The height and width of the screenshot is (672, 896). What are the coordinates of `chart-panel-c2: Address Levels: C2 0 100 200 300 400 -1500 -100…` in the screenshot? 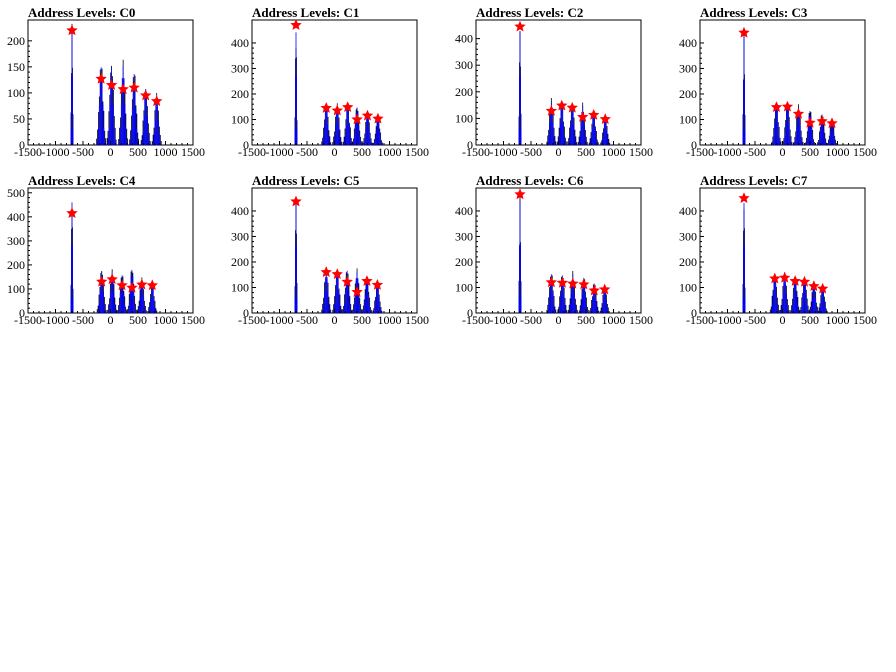 It's located at (554, 82).